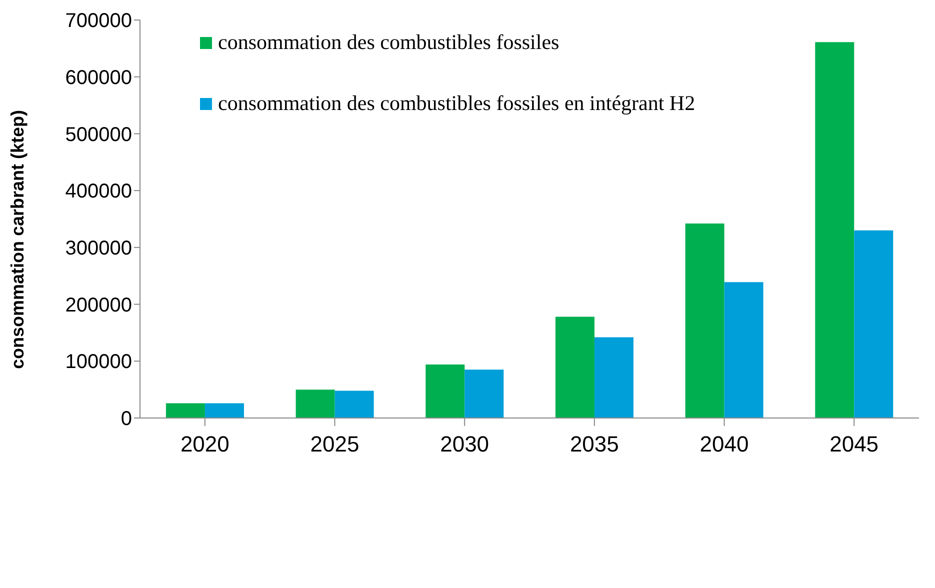 This screenshot has width=935, height=588. Describe the element at coordinates (98, 191) in the screenshot. I see `y-tick-label: 400000` at that location.